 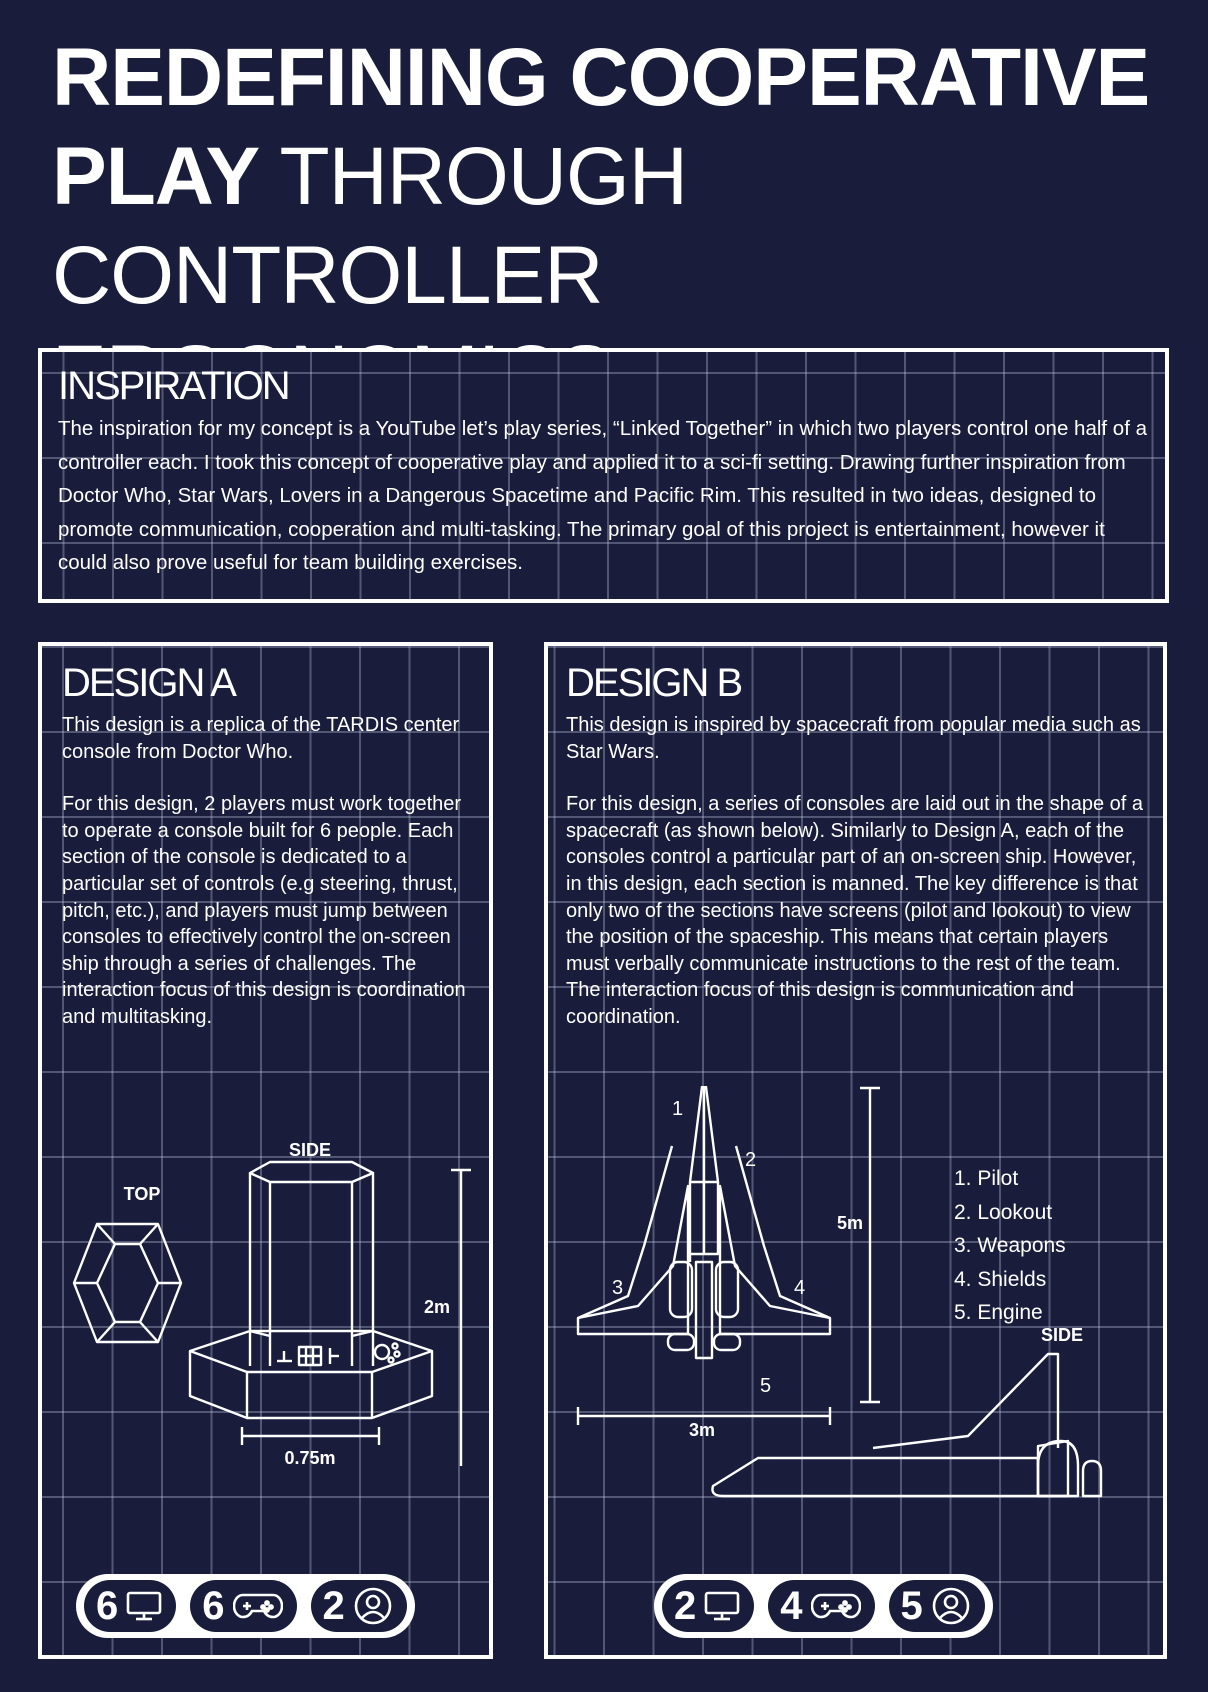 I want to click on controllers-count: 6, so click(x=213, y=1606).